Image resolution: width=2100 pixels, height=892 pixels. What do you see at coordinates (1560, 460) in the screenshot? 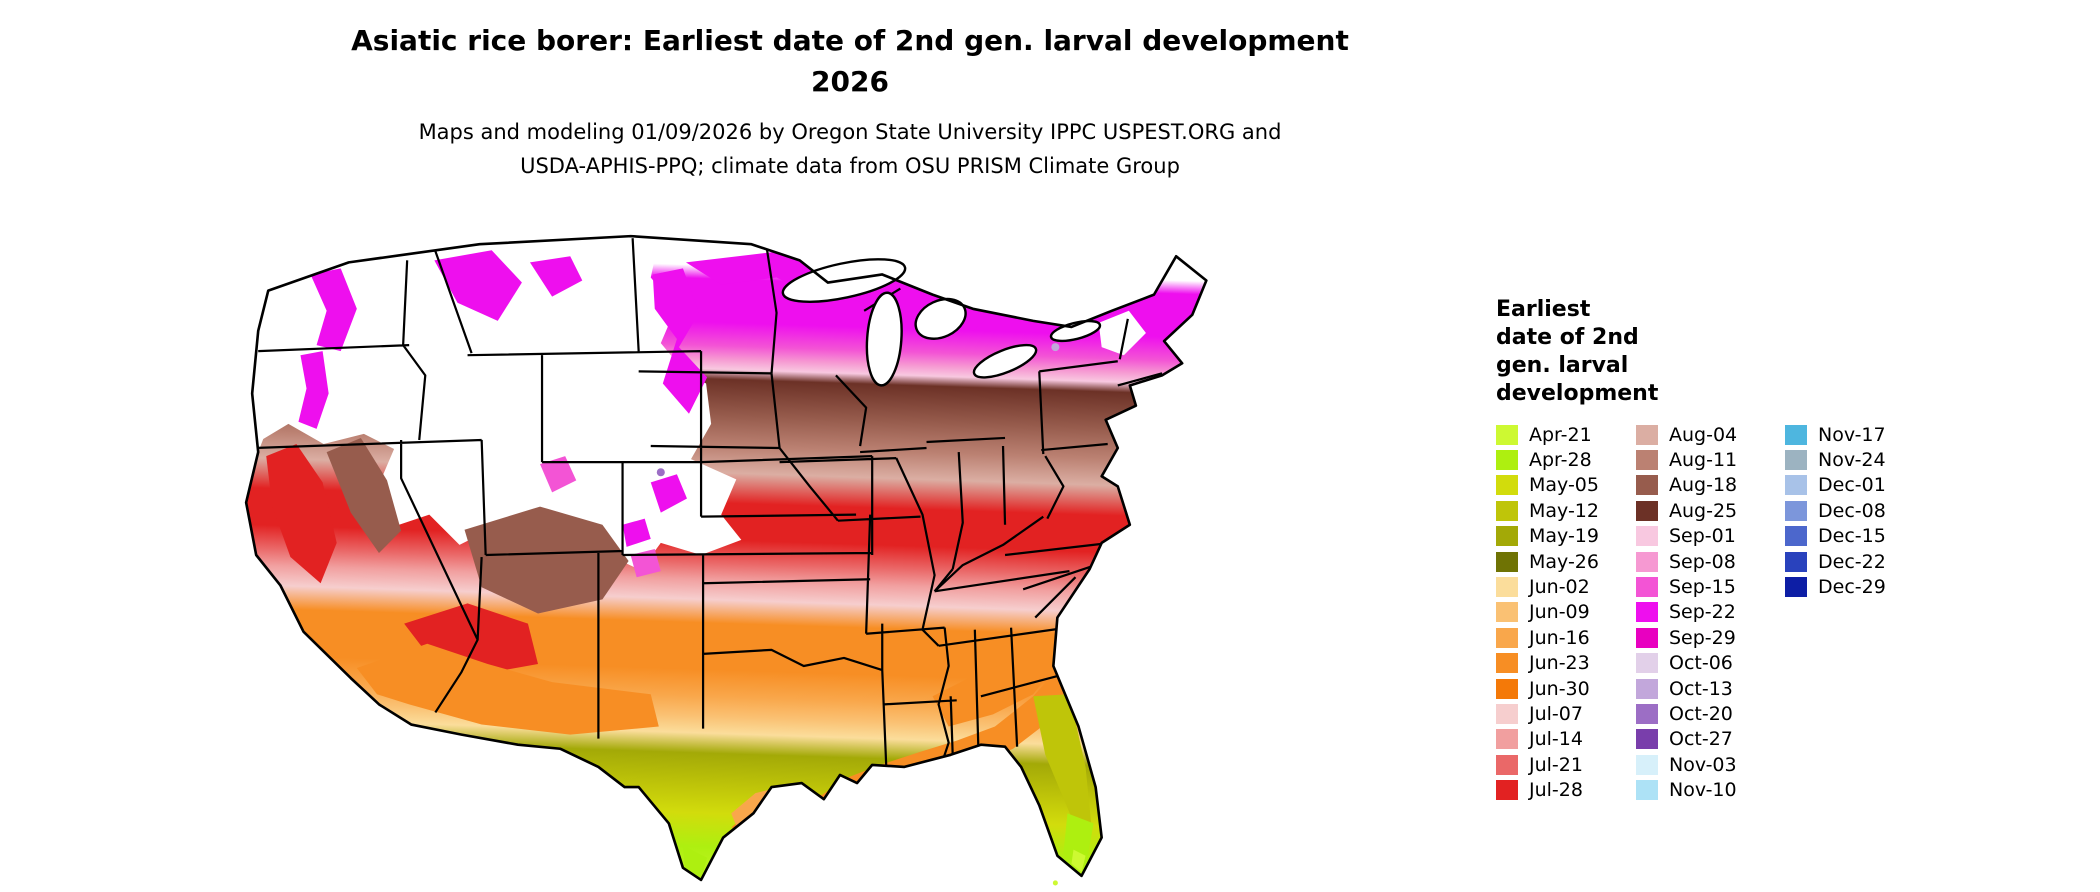
I see `legend-date-label: Apr-28` at bounding box center [1560, 460].